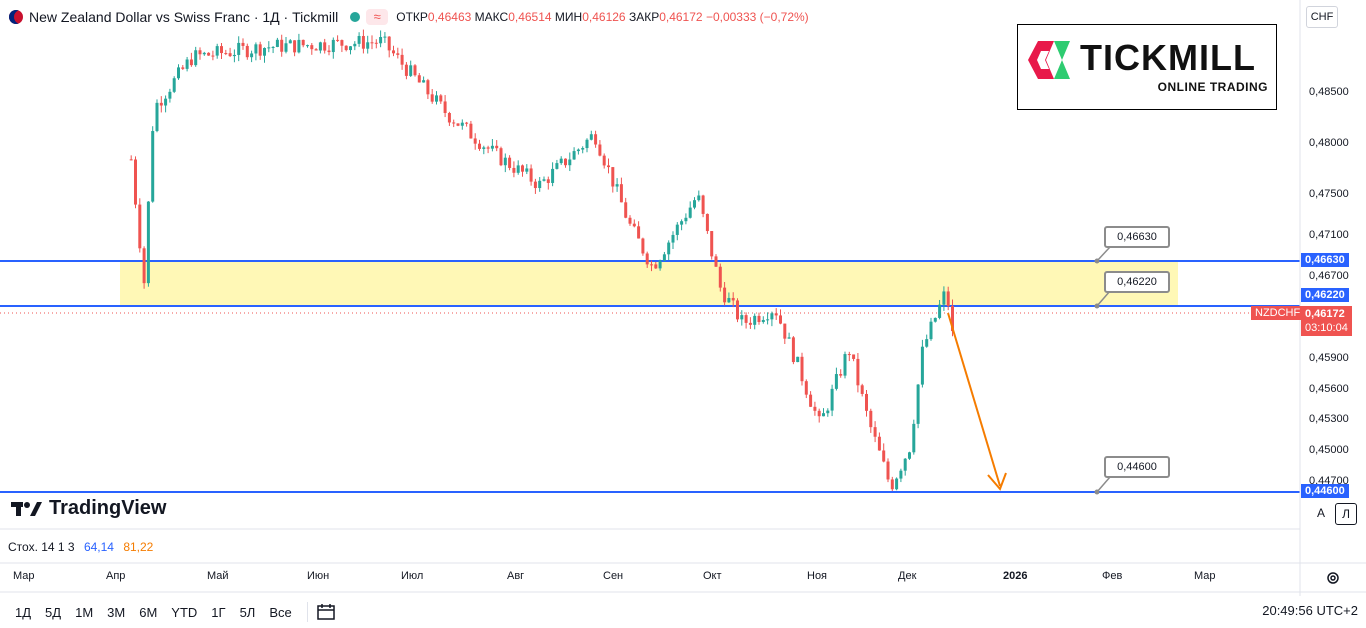 This screenshot has width=1366, height=628. What do you see at coordinates (1329, 235) in the screenshot?
I see `price-tick-label: 0,47100` at bounding box center [1329, 235].